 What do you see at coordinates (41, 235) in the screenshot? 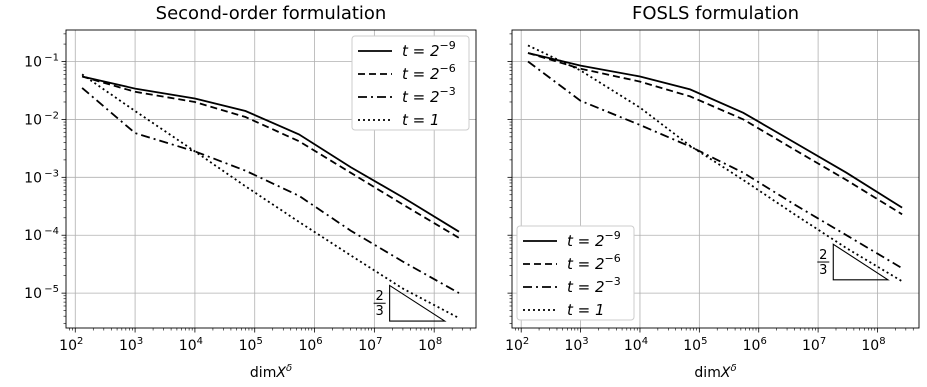
I see `y-tick-label: 10 −4` at bounding box center [41, 235].